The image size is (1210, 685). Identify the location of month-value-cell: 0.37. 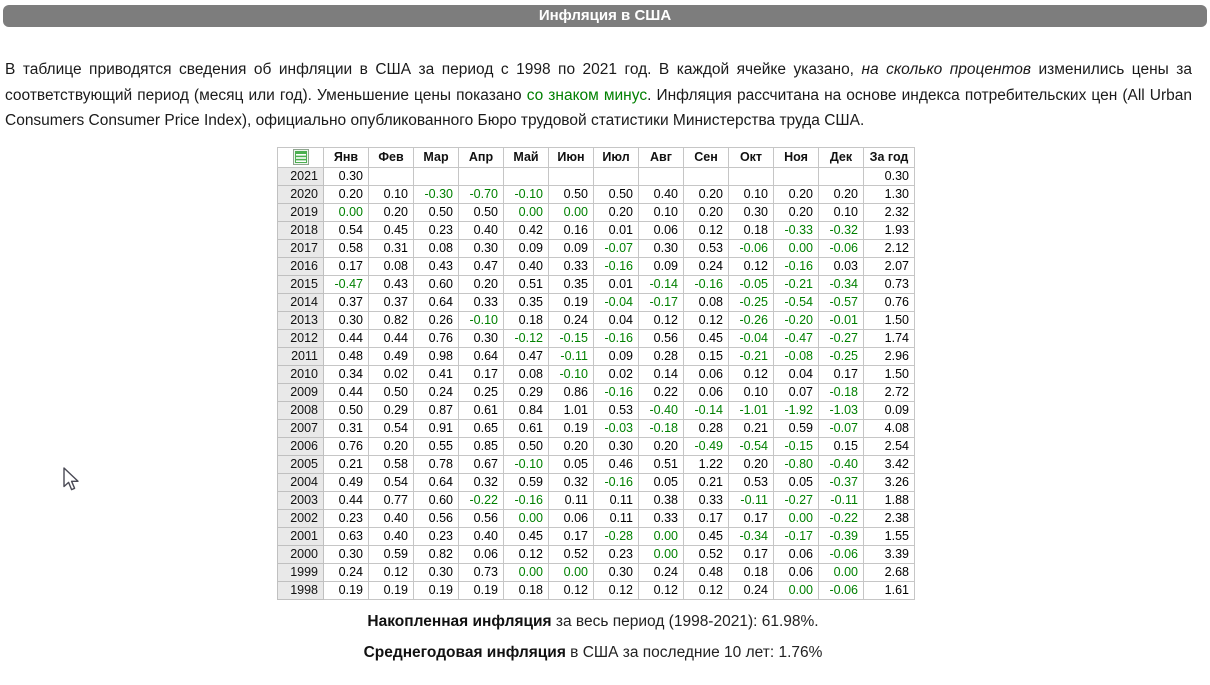
(391, 302).